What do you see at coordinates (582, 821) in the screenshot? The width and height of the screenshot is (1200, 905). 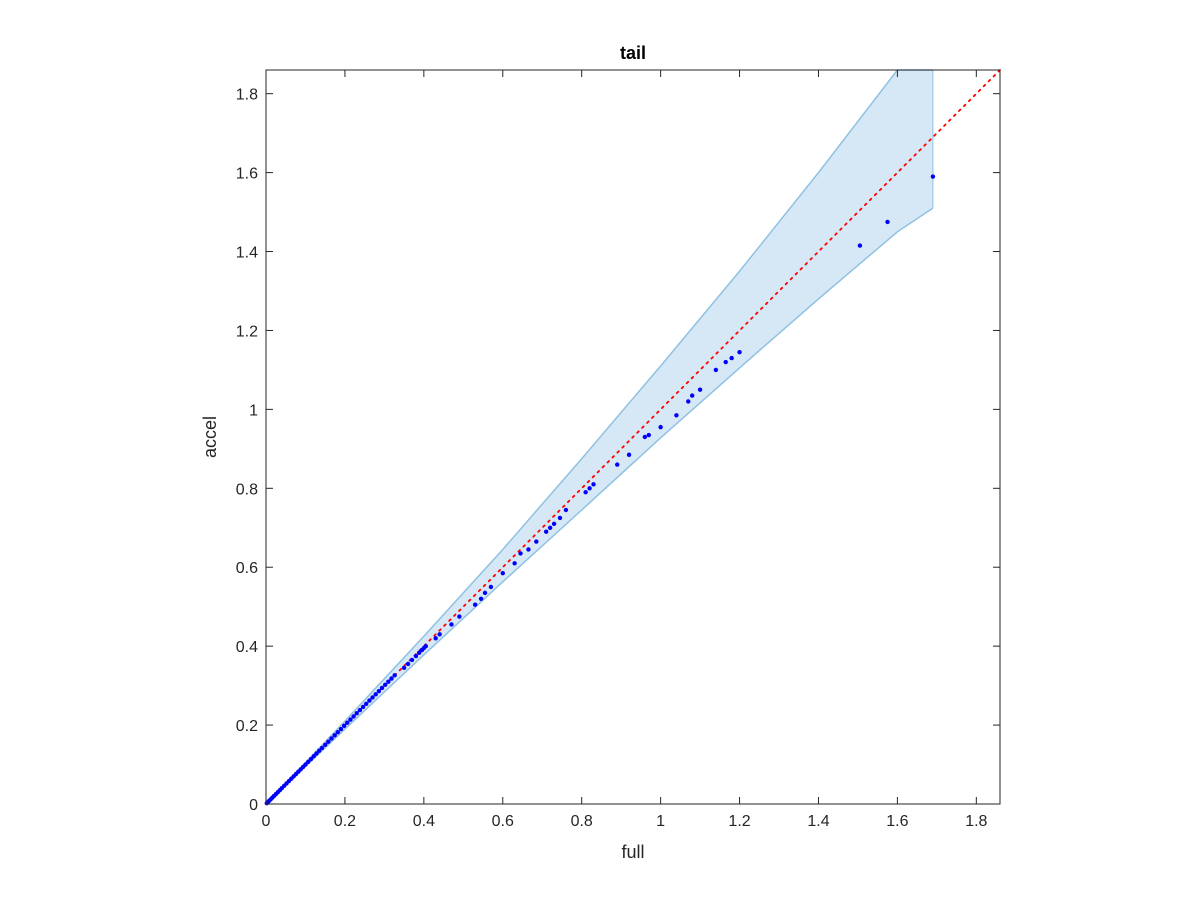 I see `x-tick-label: 0.8` at bounding box center [582, 821].